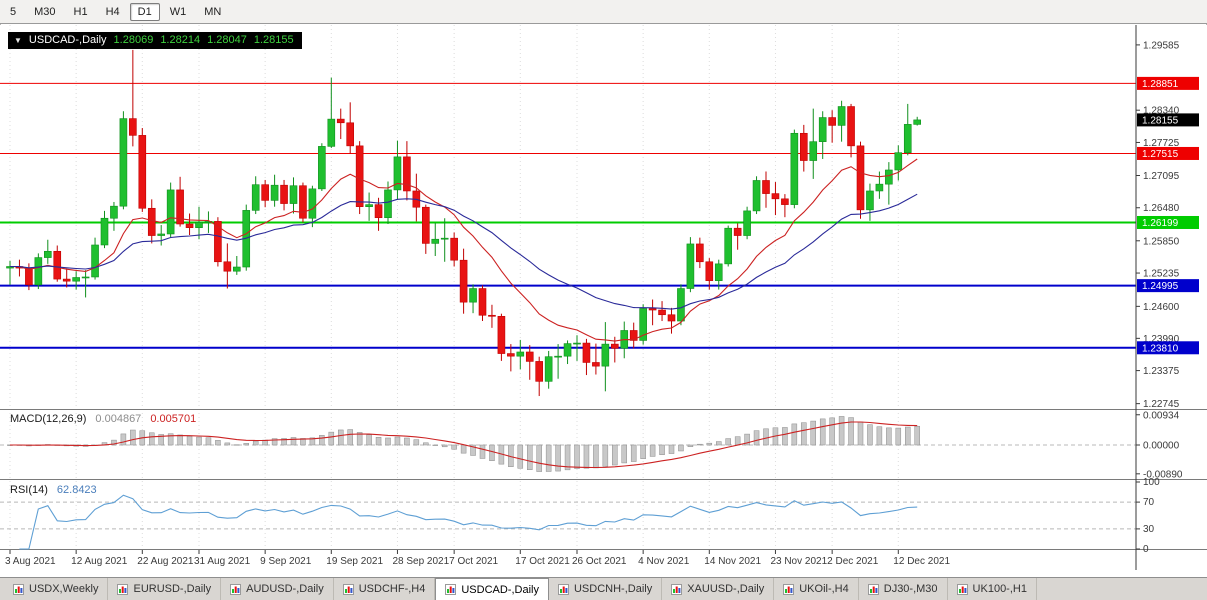  Describe the element at coordinates (165, 589) in the screenshot. I see `chart-tab-eurusd-daily: EURUSD-,Daily` at that location.